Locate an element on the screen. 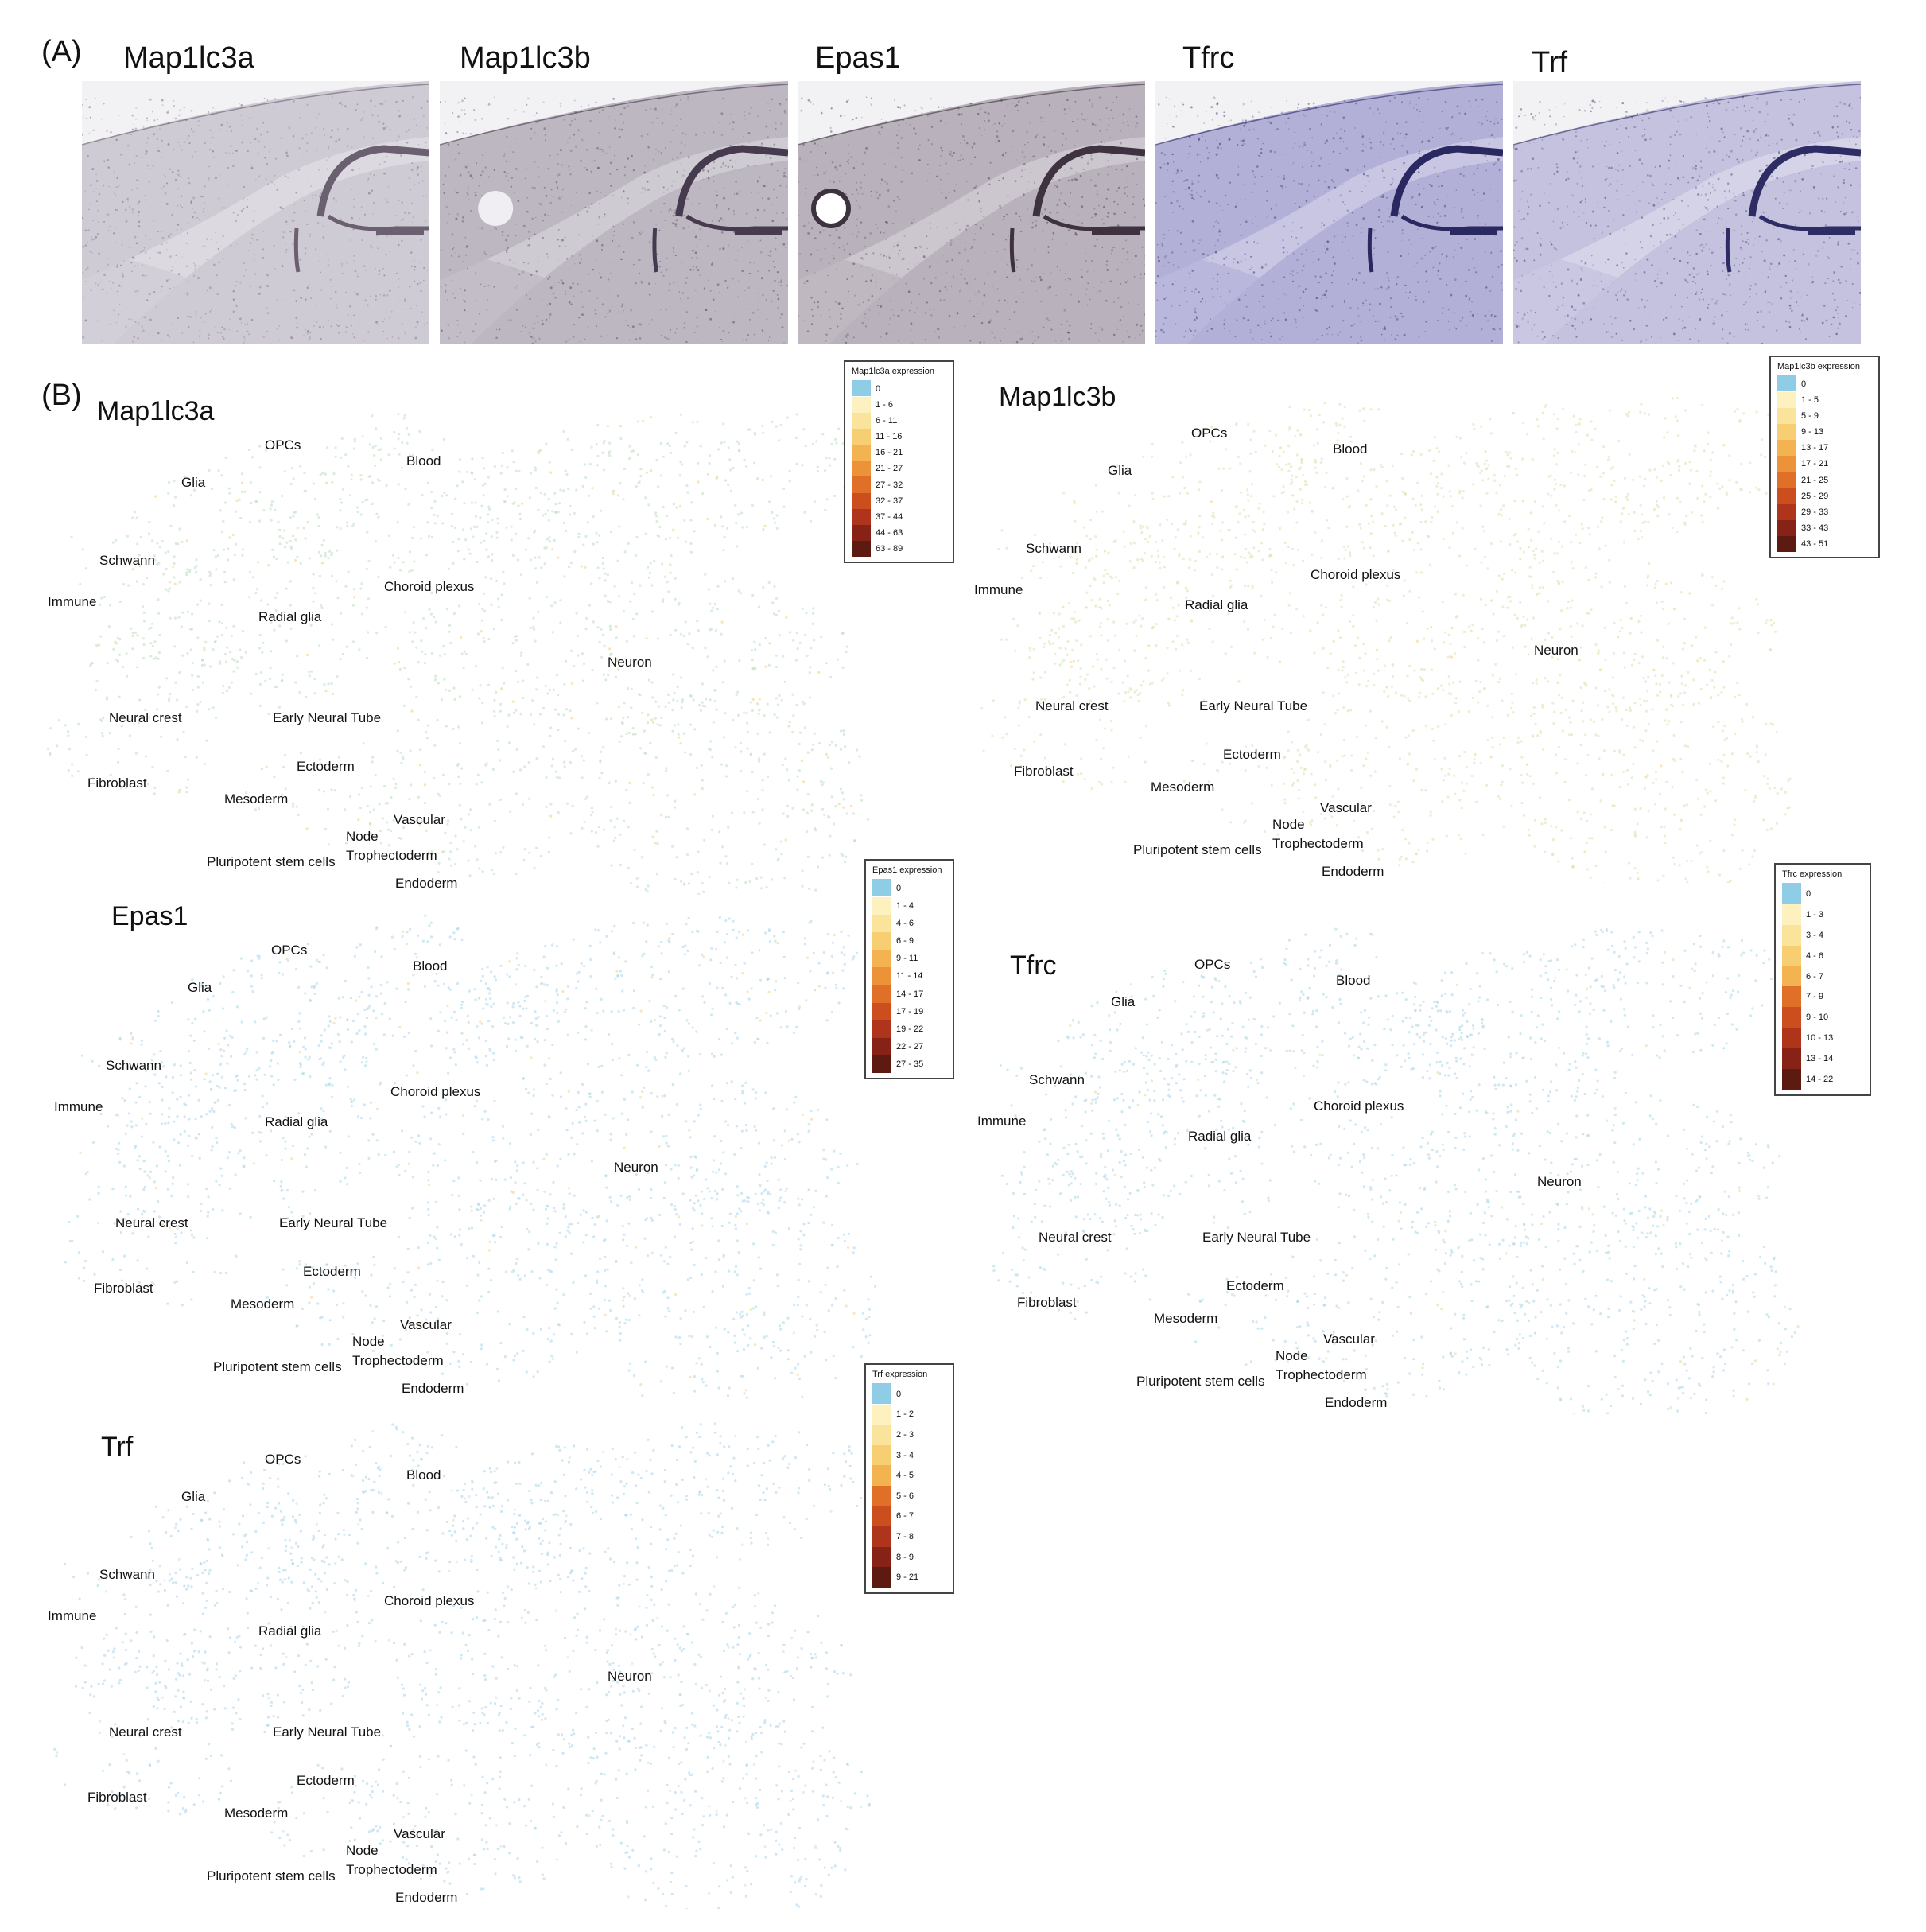  legend-row: 6 - 7 is located at coordinates (1822, 976).